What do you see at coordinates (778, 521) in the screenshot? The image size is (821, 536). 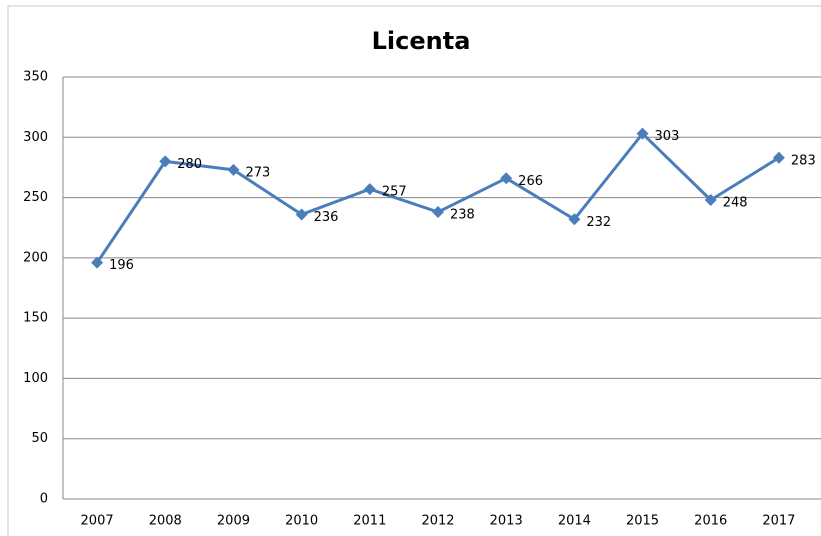 I see `x-tick-label: 2017` at bounding box center [778, 521].